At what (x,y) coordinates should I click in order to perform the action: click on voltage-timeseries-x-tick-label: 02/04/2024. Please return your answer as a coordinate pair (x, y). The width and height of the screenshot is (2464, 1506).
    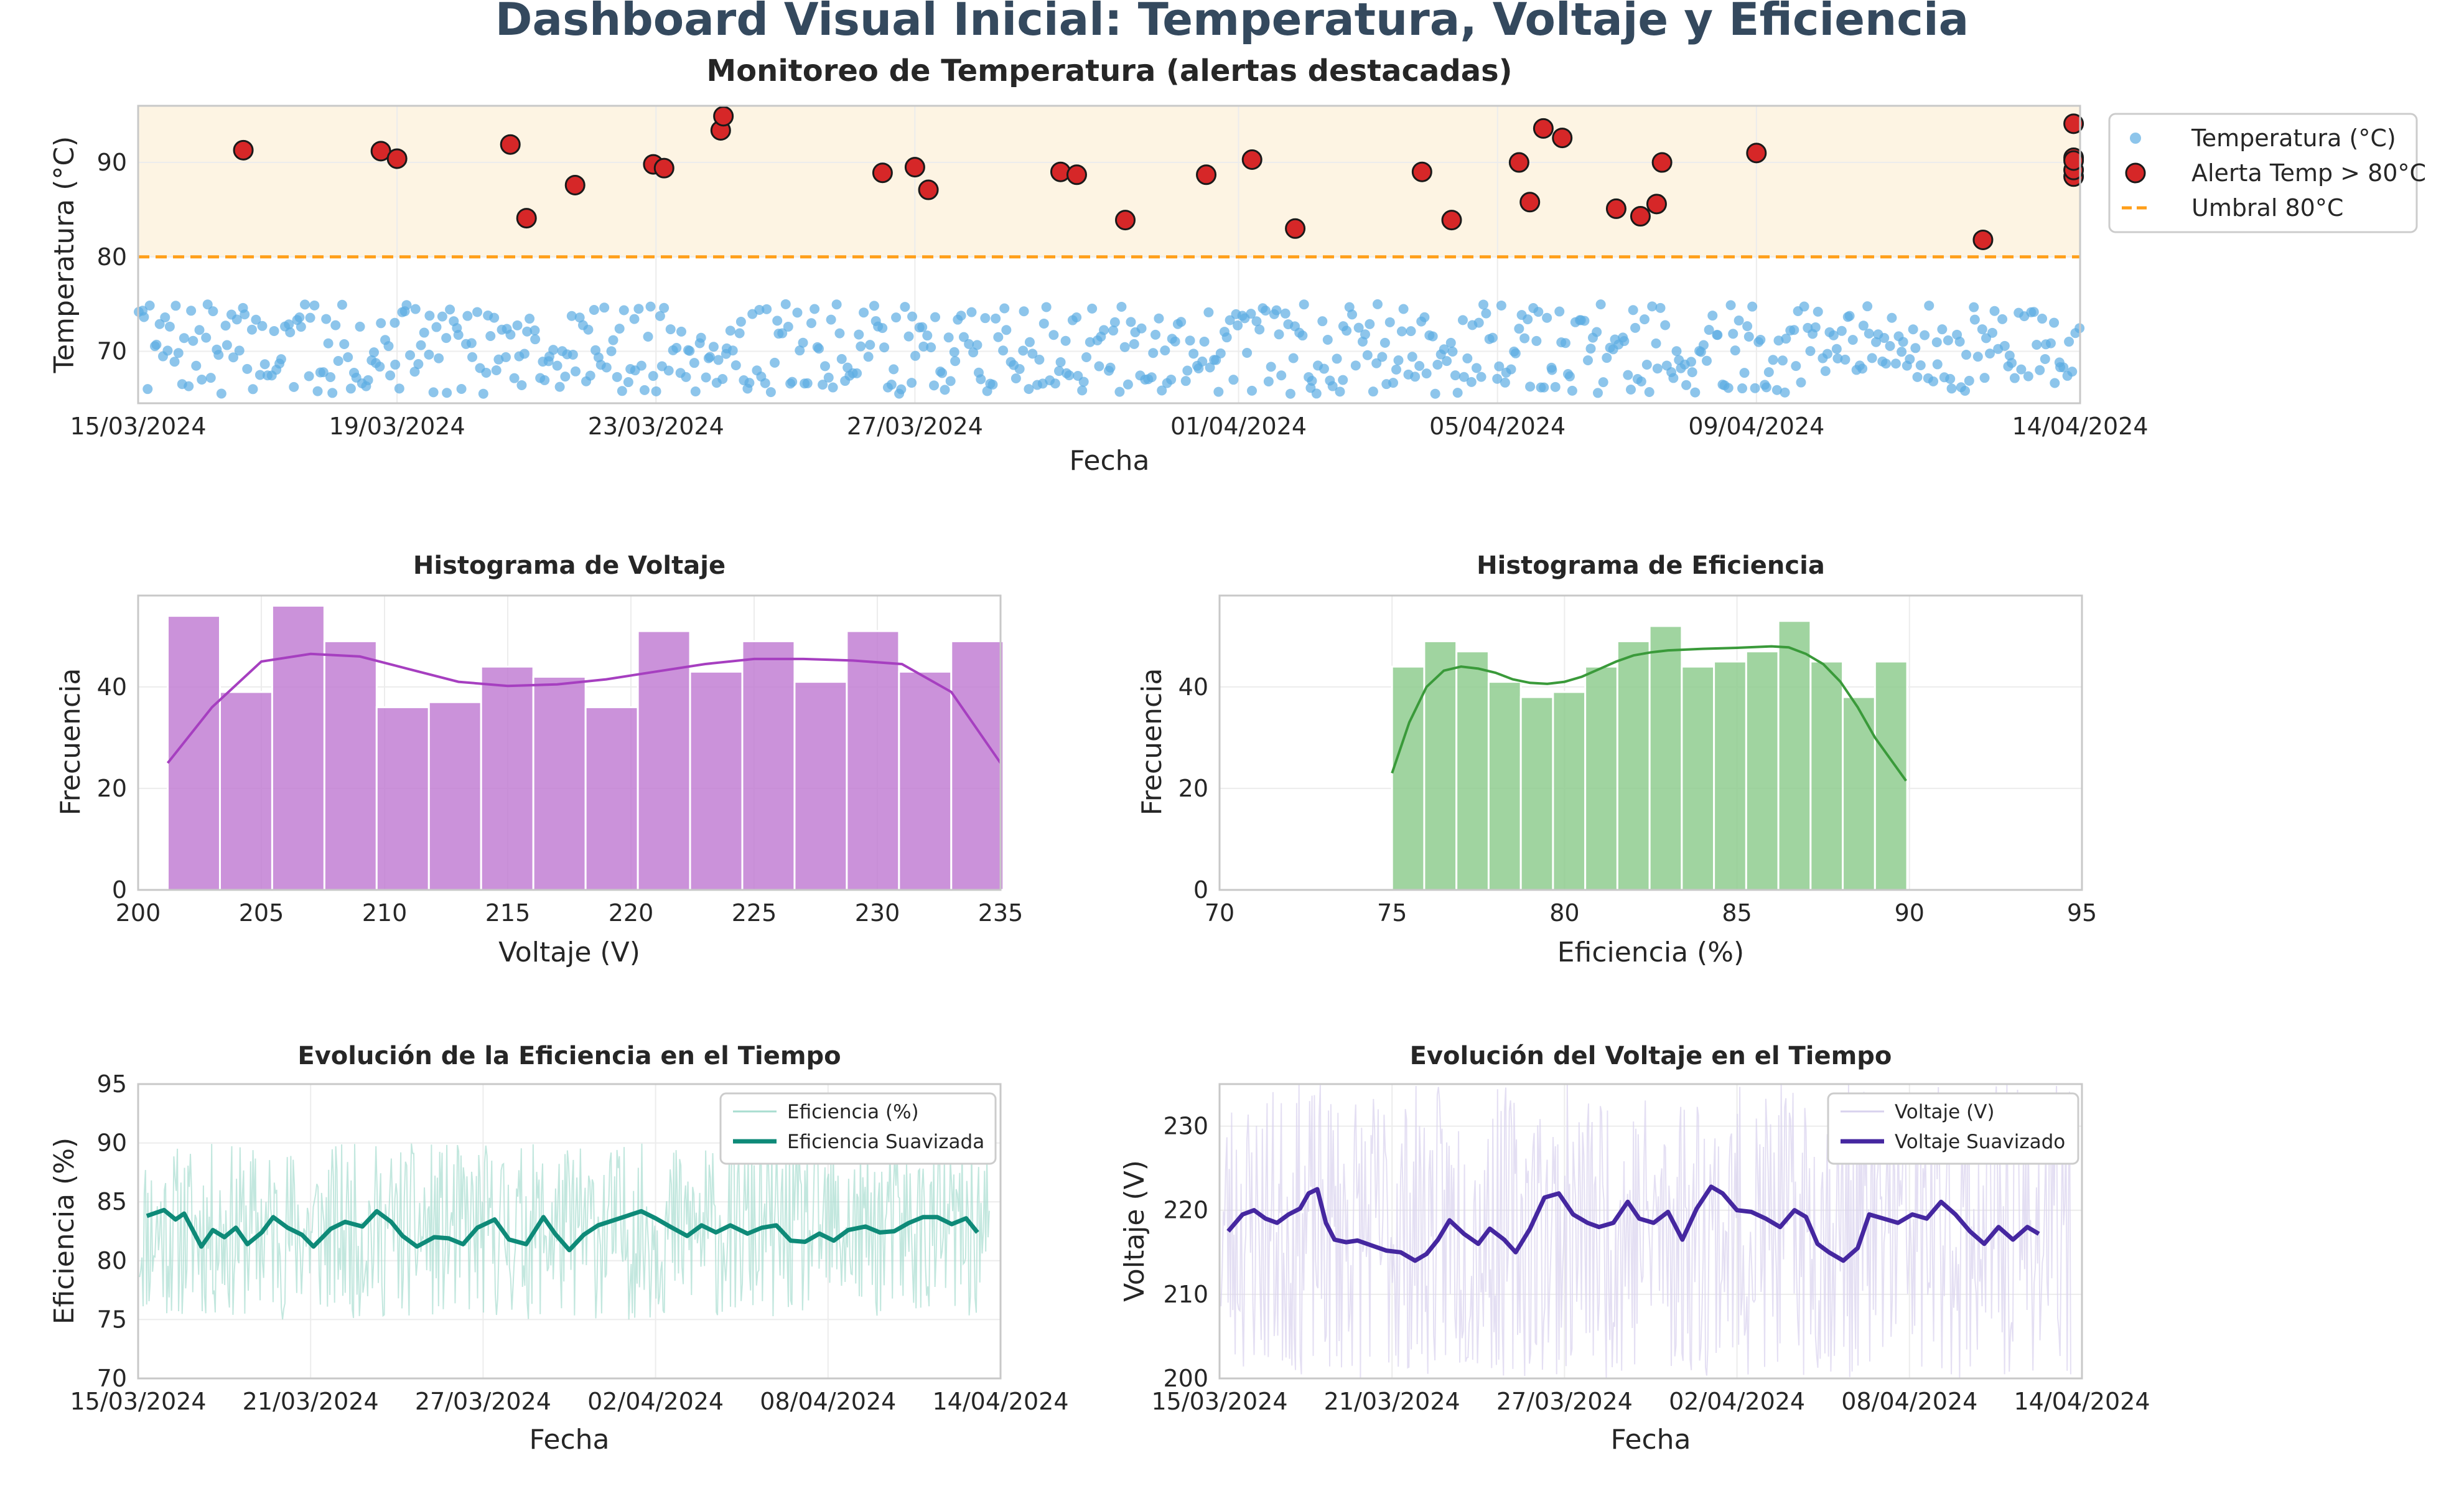
    Looking at the image, I should click on (1737, 1401).